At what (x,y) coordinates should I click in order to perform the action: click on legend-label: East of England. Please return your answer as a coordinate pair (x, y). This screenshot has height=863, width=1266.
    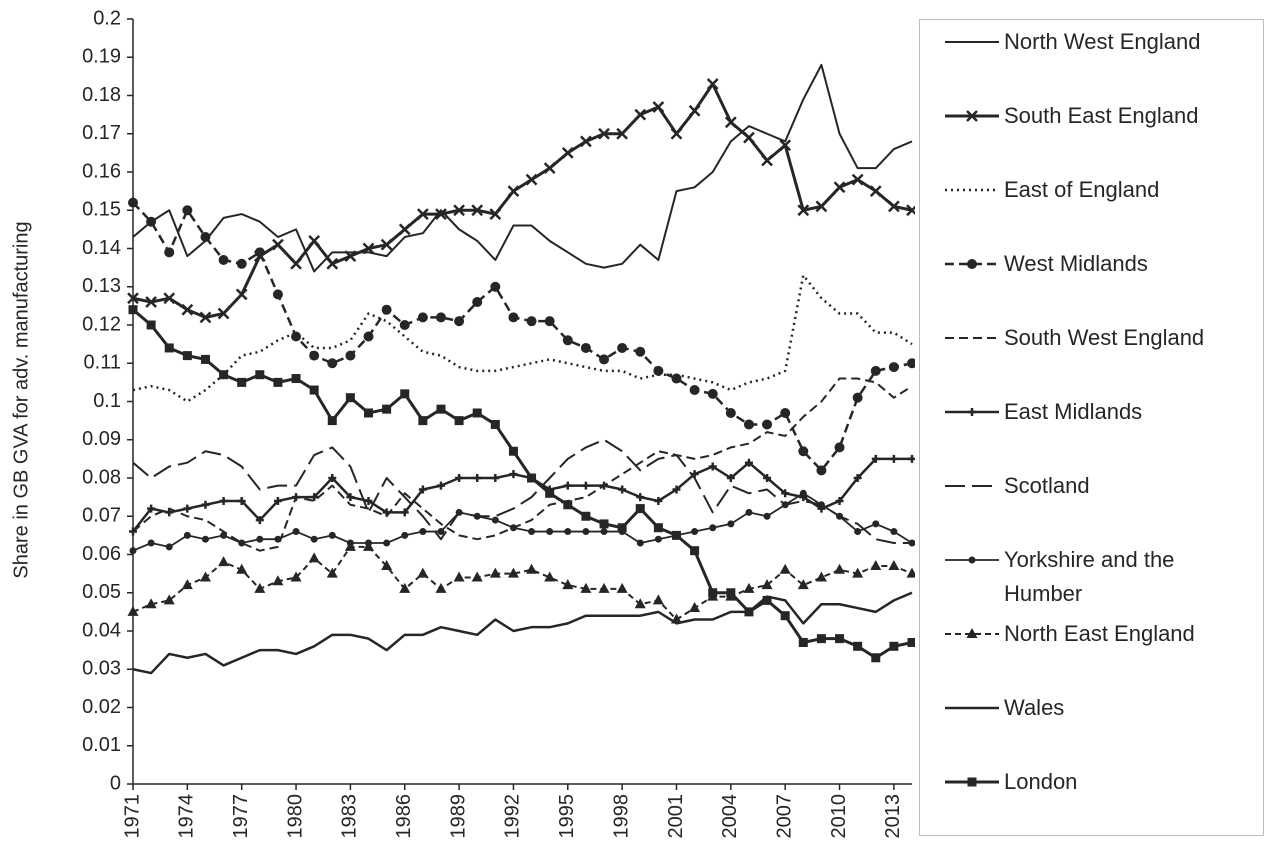
    Looking at the image, I should click on (1082, 189).